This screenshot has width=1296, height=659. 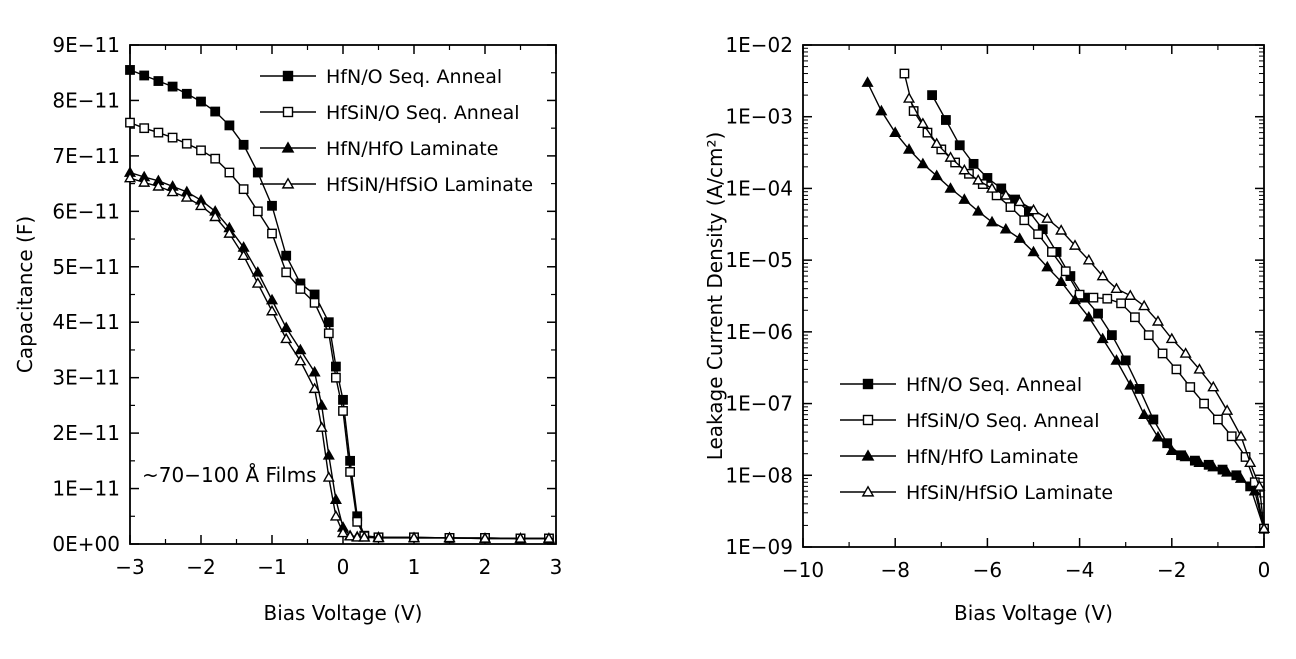 I want to click on y-tick-label: 1E−06, so click(x=759, y=332).